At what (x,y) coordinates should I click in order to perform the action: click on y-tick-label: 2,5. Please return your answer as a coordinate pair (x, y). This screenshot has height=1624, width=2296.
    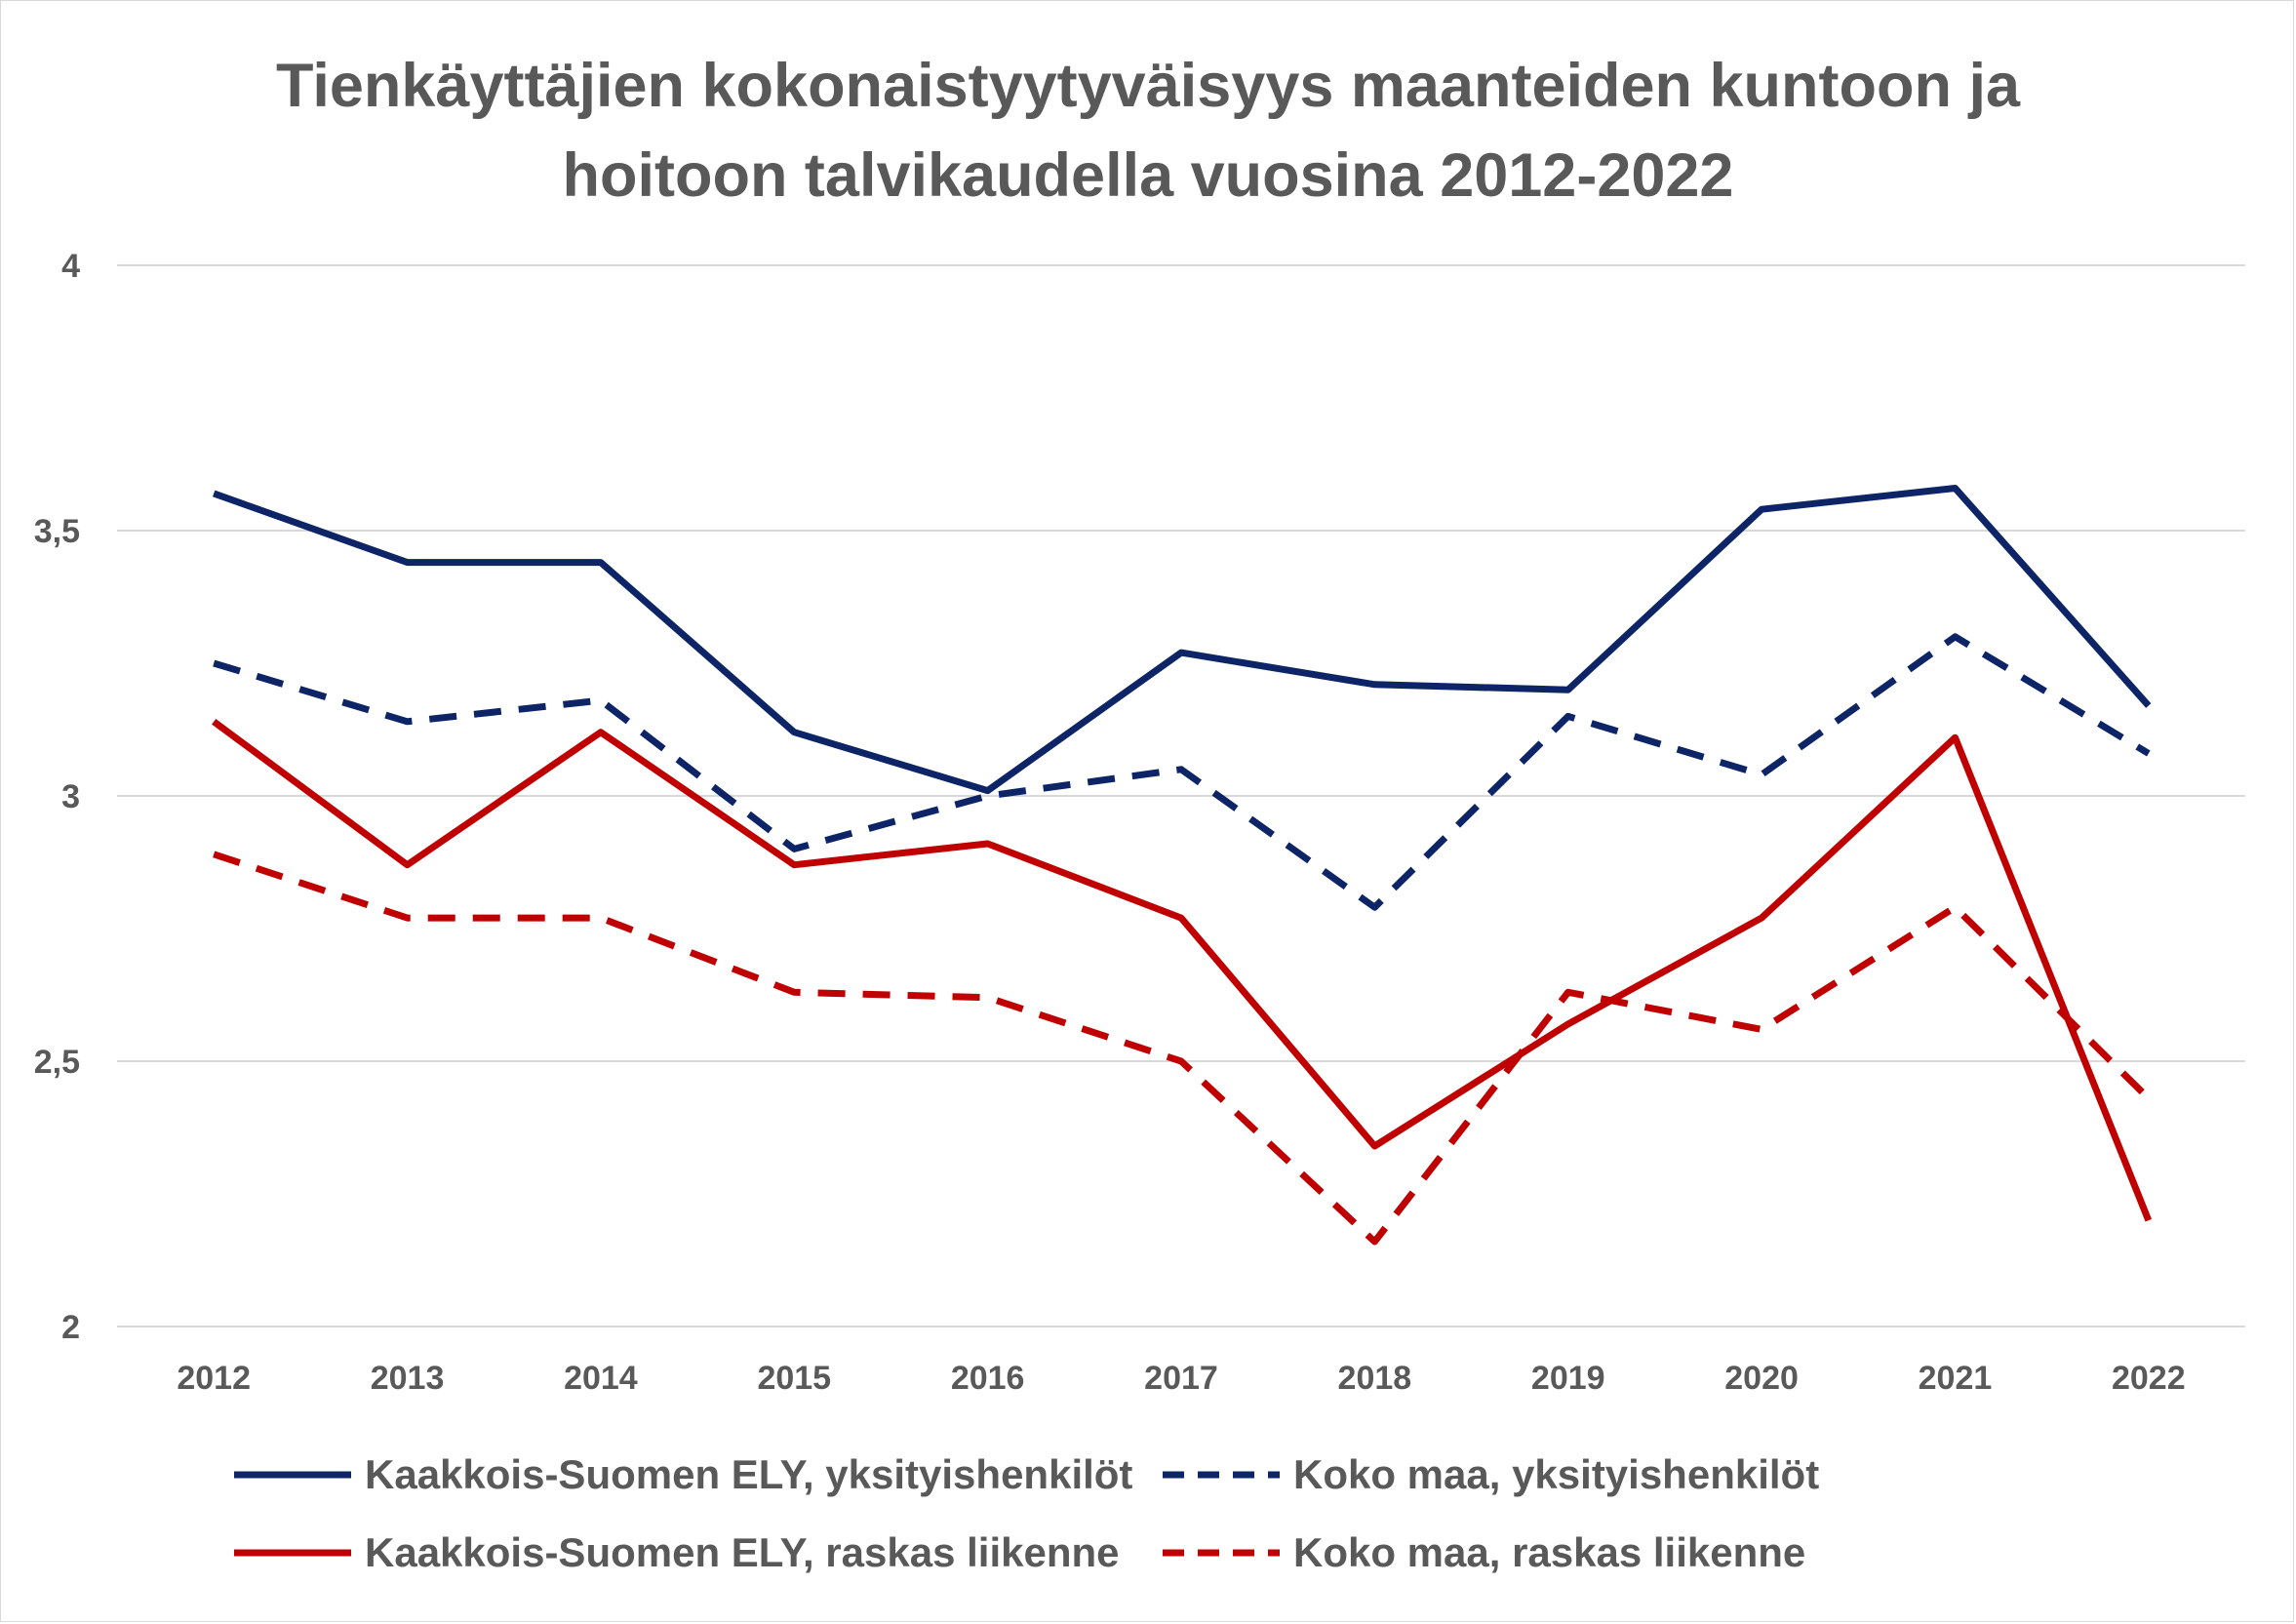
    Looking at the image, I should click on (57, 1062).